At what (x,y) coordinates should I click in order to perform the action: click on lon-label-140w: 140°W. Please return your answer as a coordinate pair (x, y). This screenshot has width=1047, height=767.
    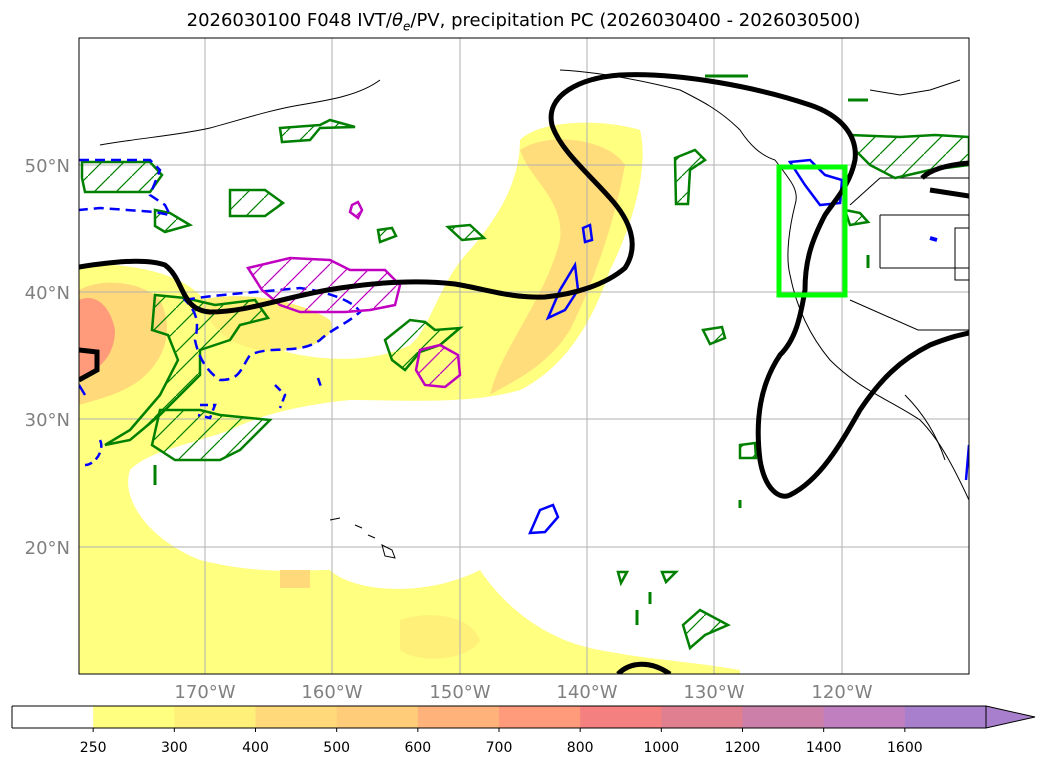
    Looking at the image, I should click on (586, 692).